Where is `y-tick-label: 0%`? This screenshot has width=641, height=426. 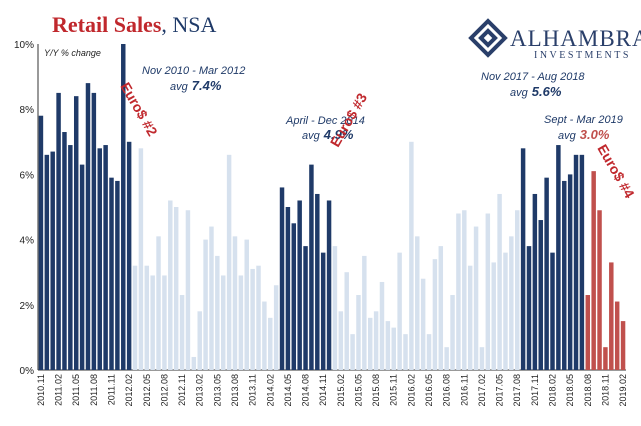
y-tick-label: 0% is located at coordinates (27, 371).